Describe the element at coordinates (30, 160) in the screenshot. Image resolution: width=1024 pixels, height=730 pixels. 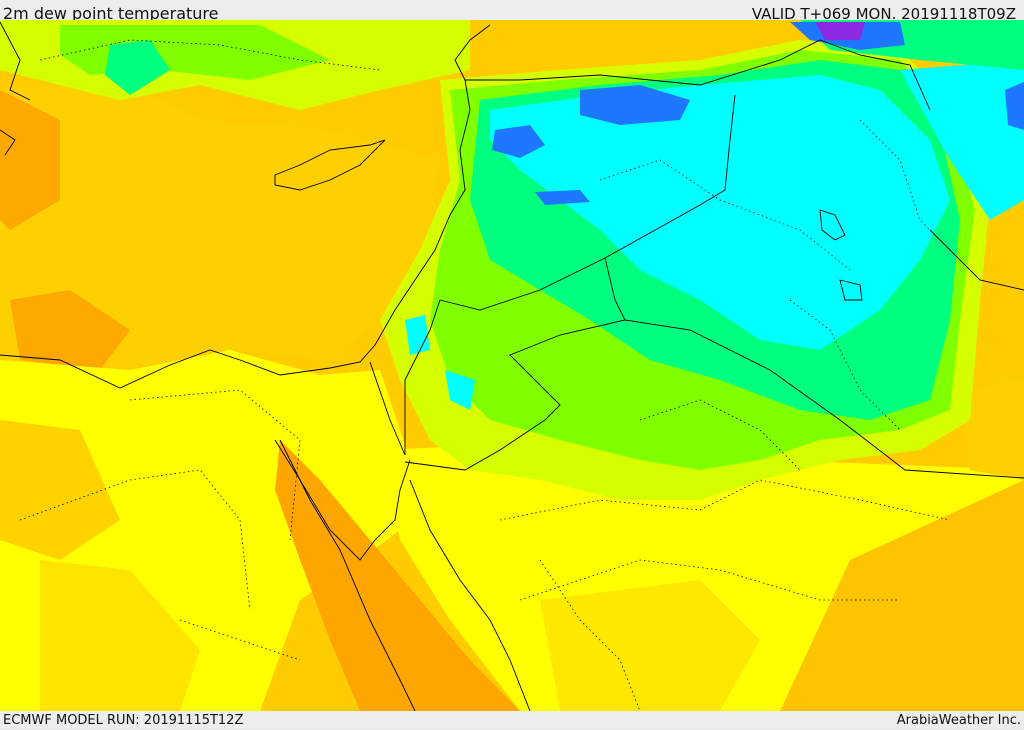
I see `field-orange-west` at that location.